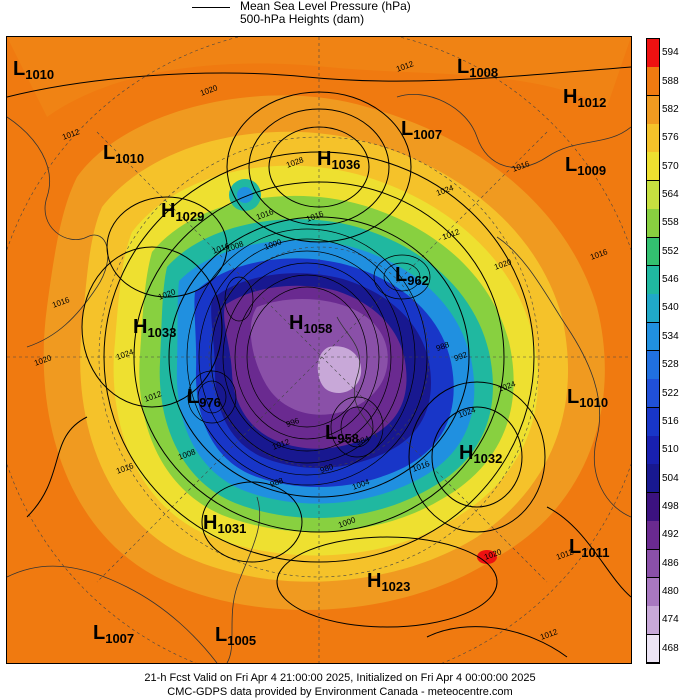 Image resolution: width=680 pixels, height=700 pixels. I want to click on colorbar-tick-label: 576, so click(670, 138).